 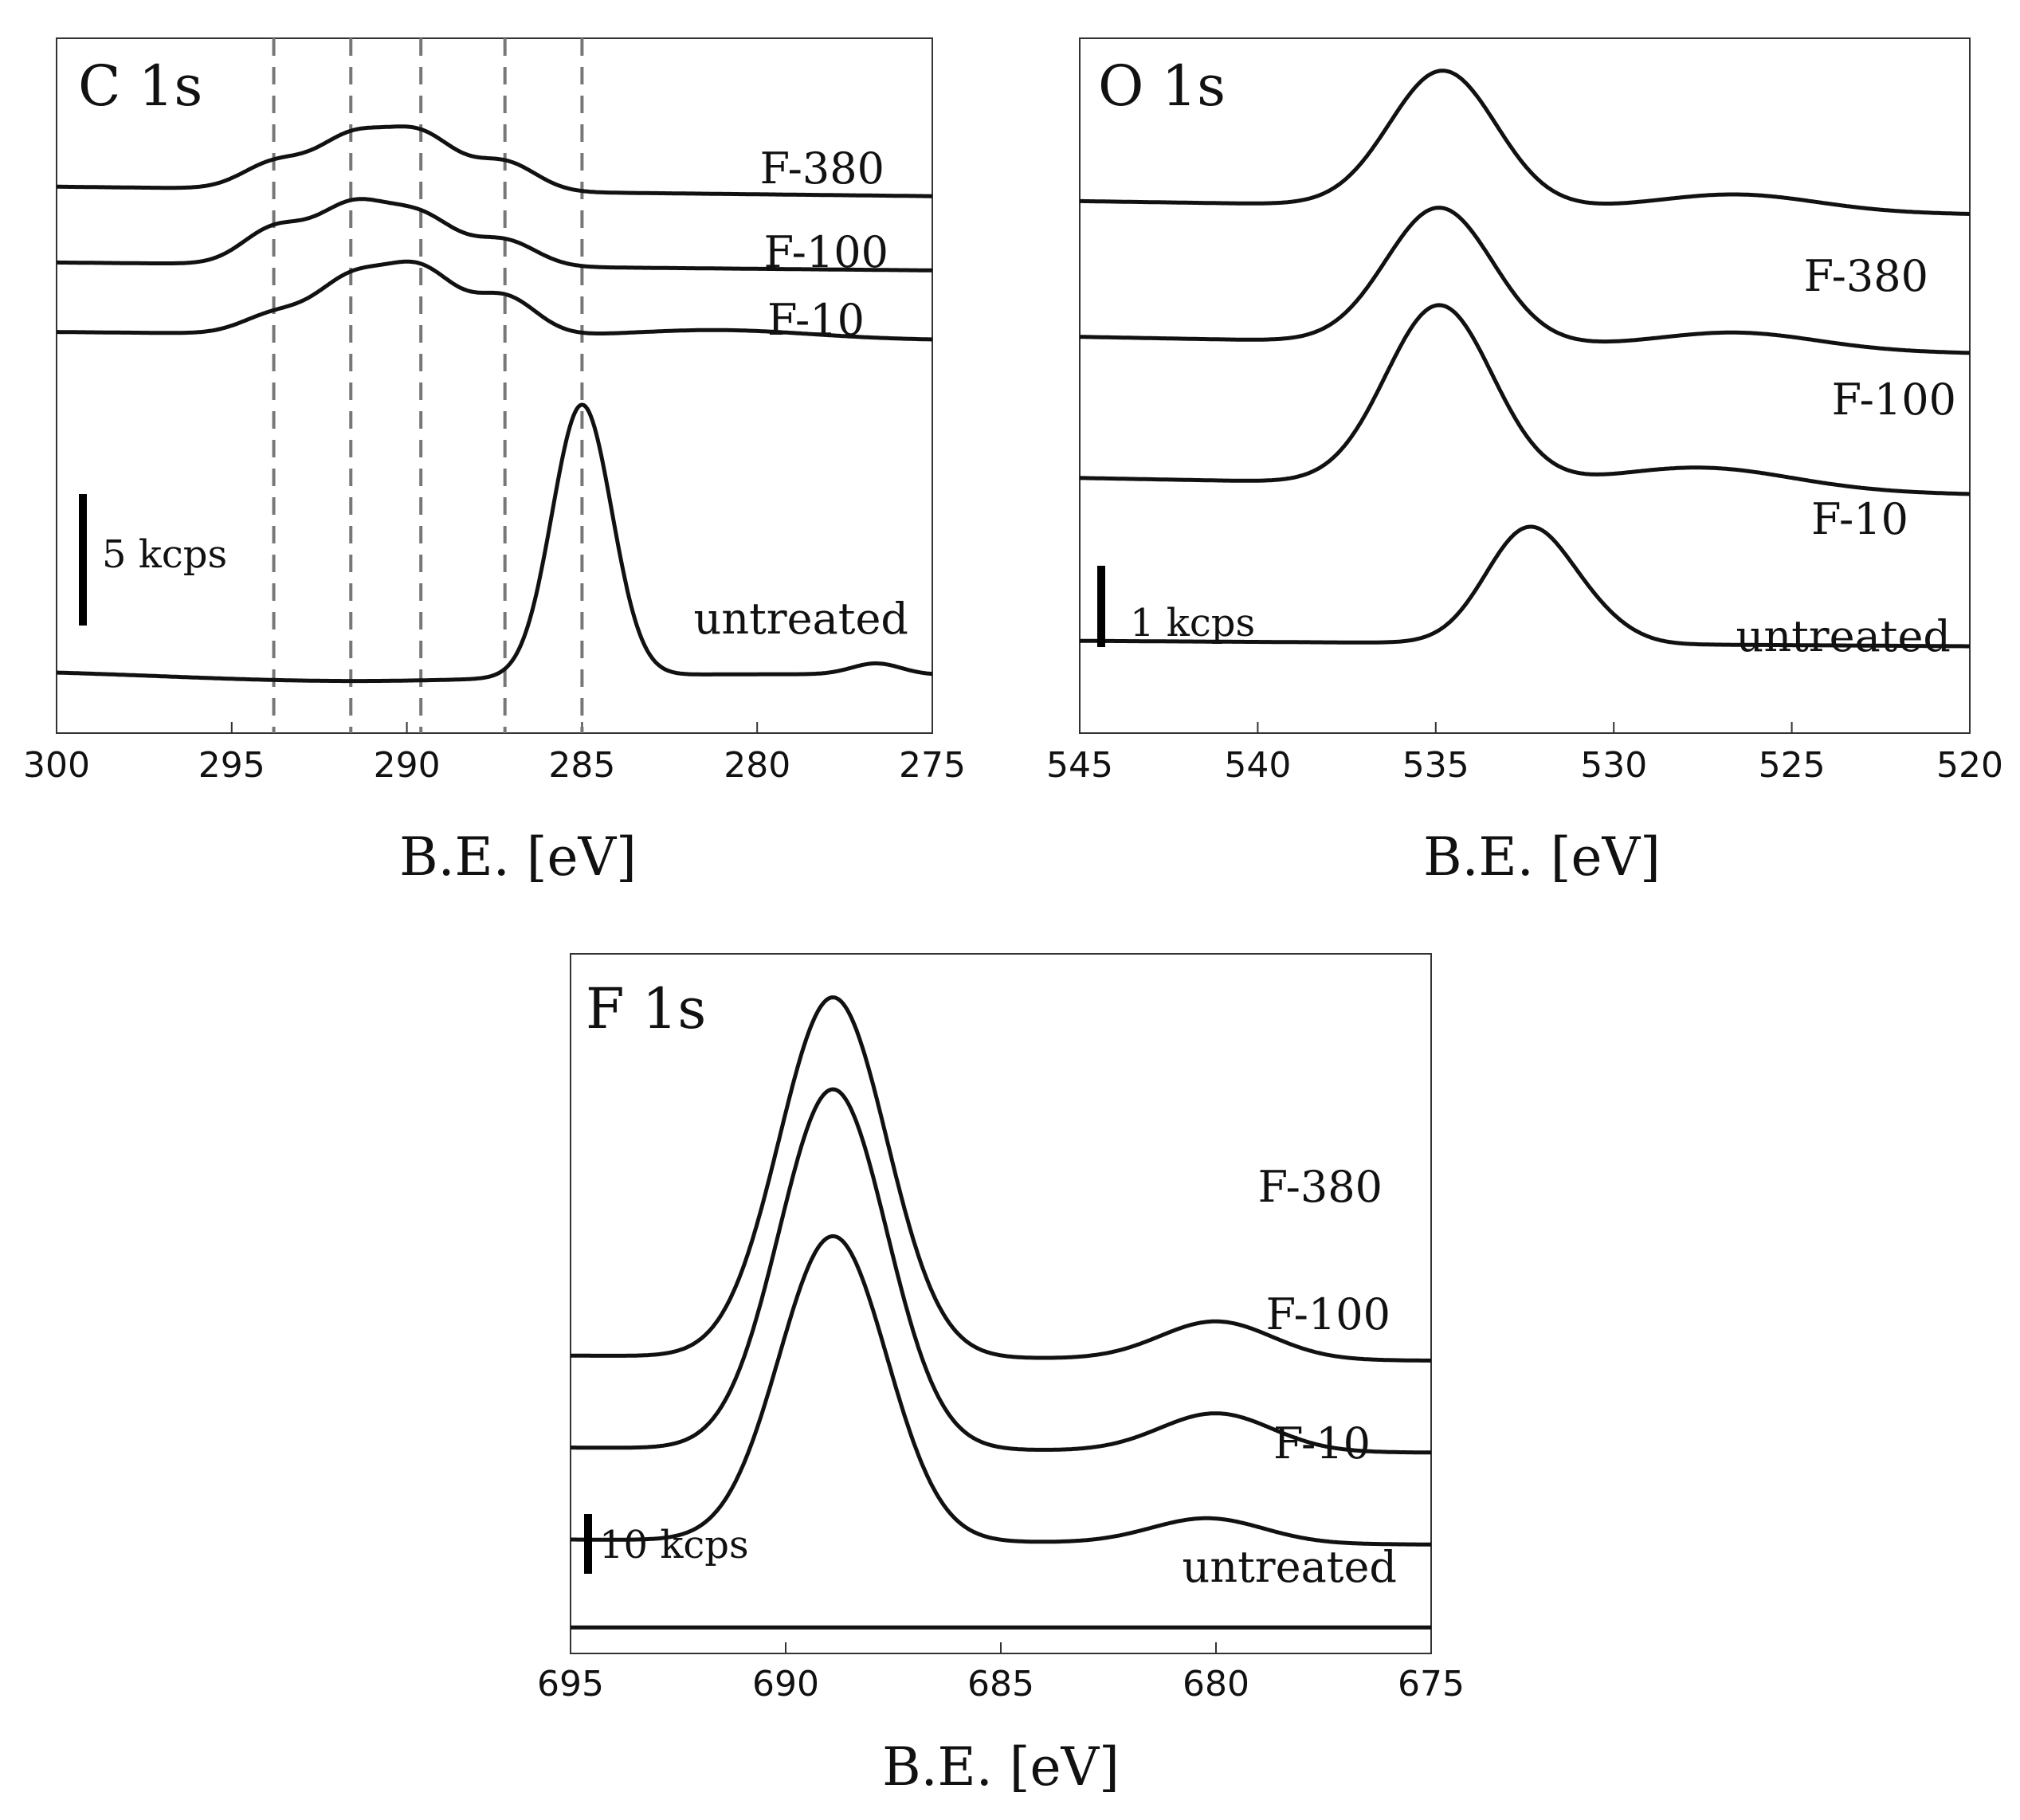 I want to click on o1s-x-tick-label: 545, so click(x=1079, y=765).